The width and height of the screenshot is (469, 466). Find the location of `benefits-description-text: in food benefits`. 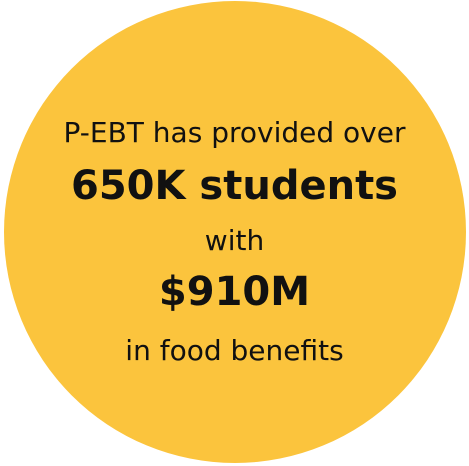

benefits-description-text: in food benefits is located at coordinates (234, 350).